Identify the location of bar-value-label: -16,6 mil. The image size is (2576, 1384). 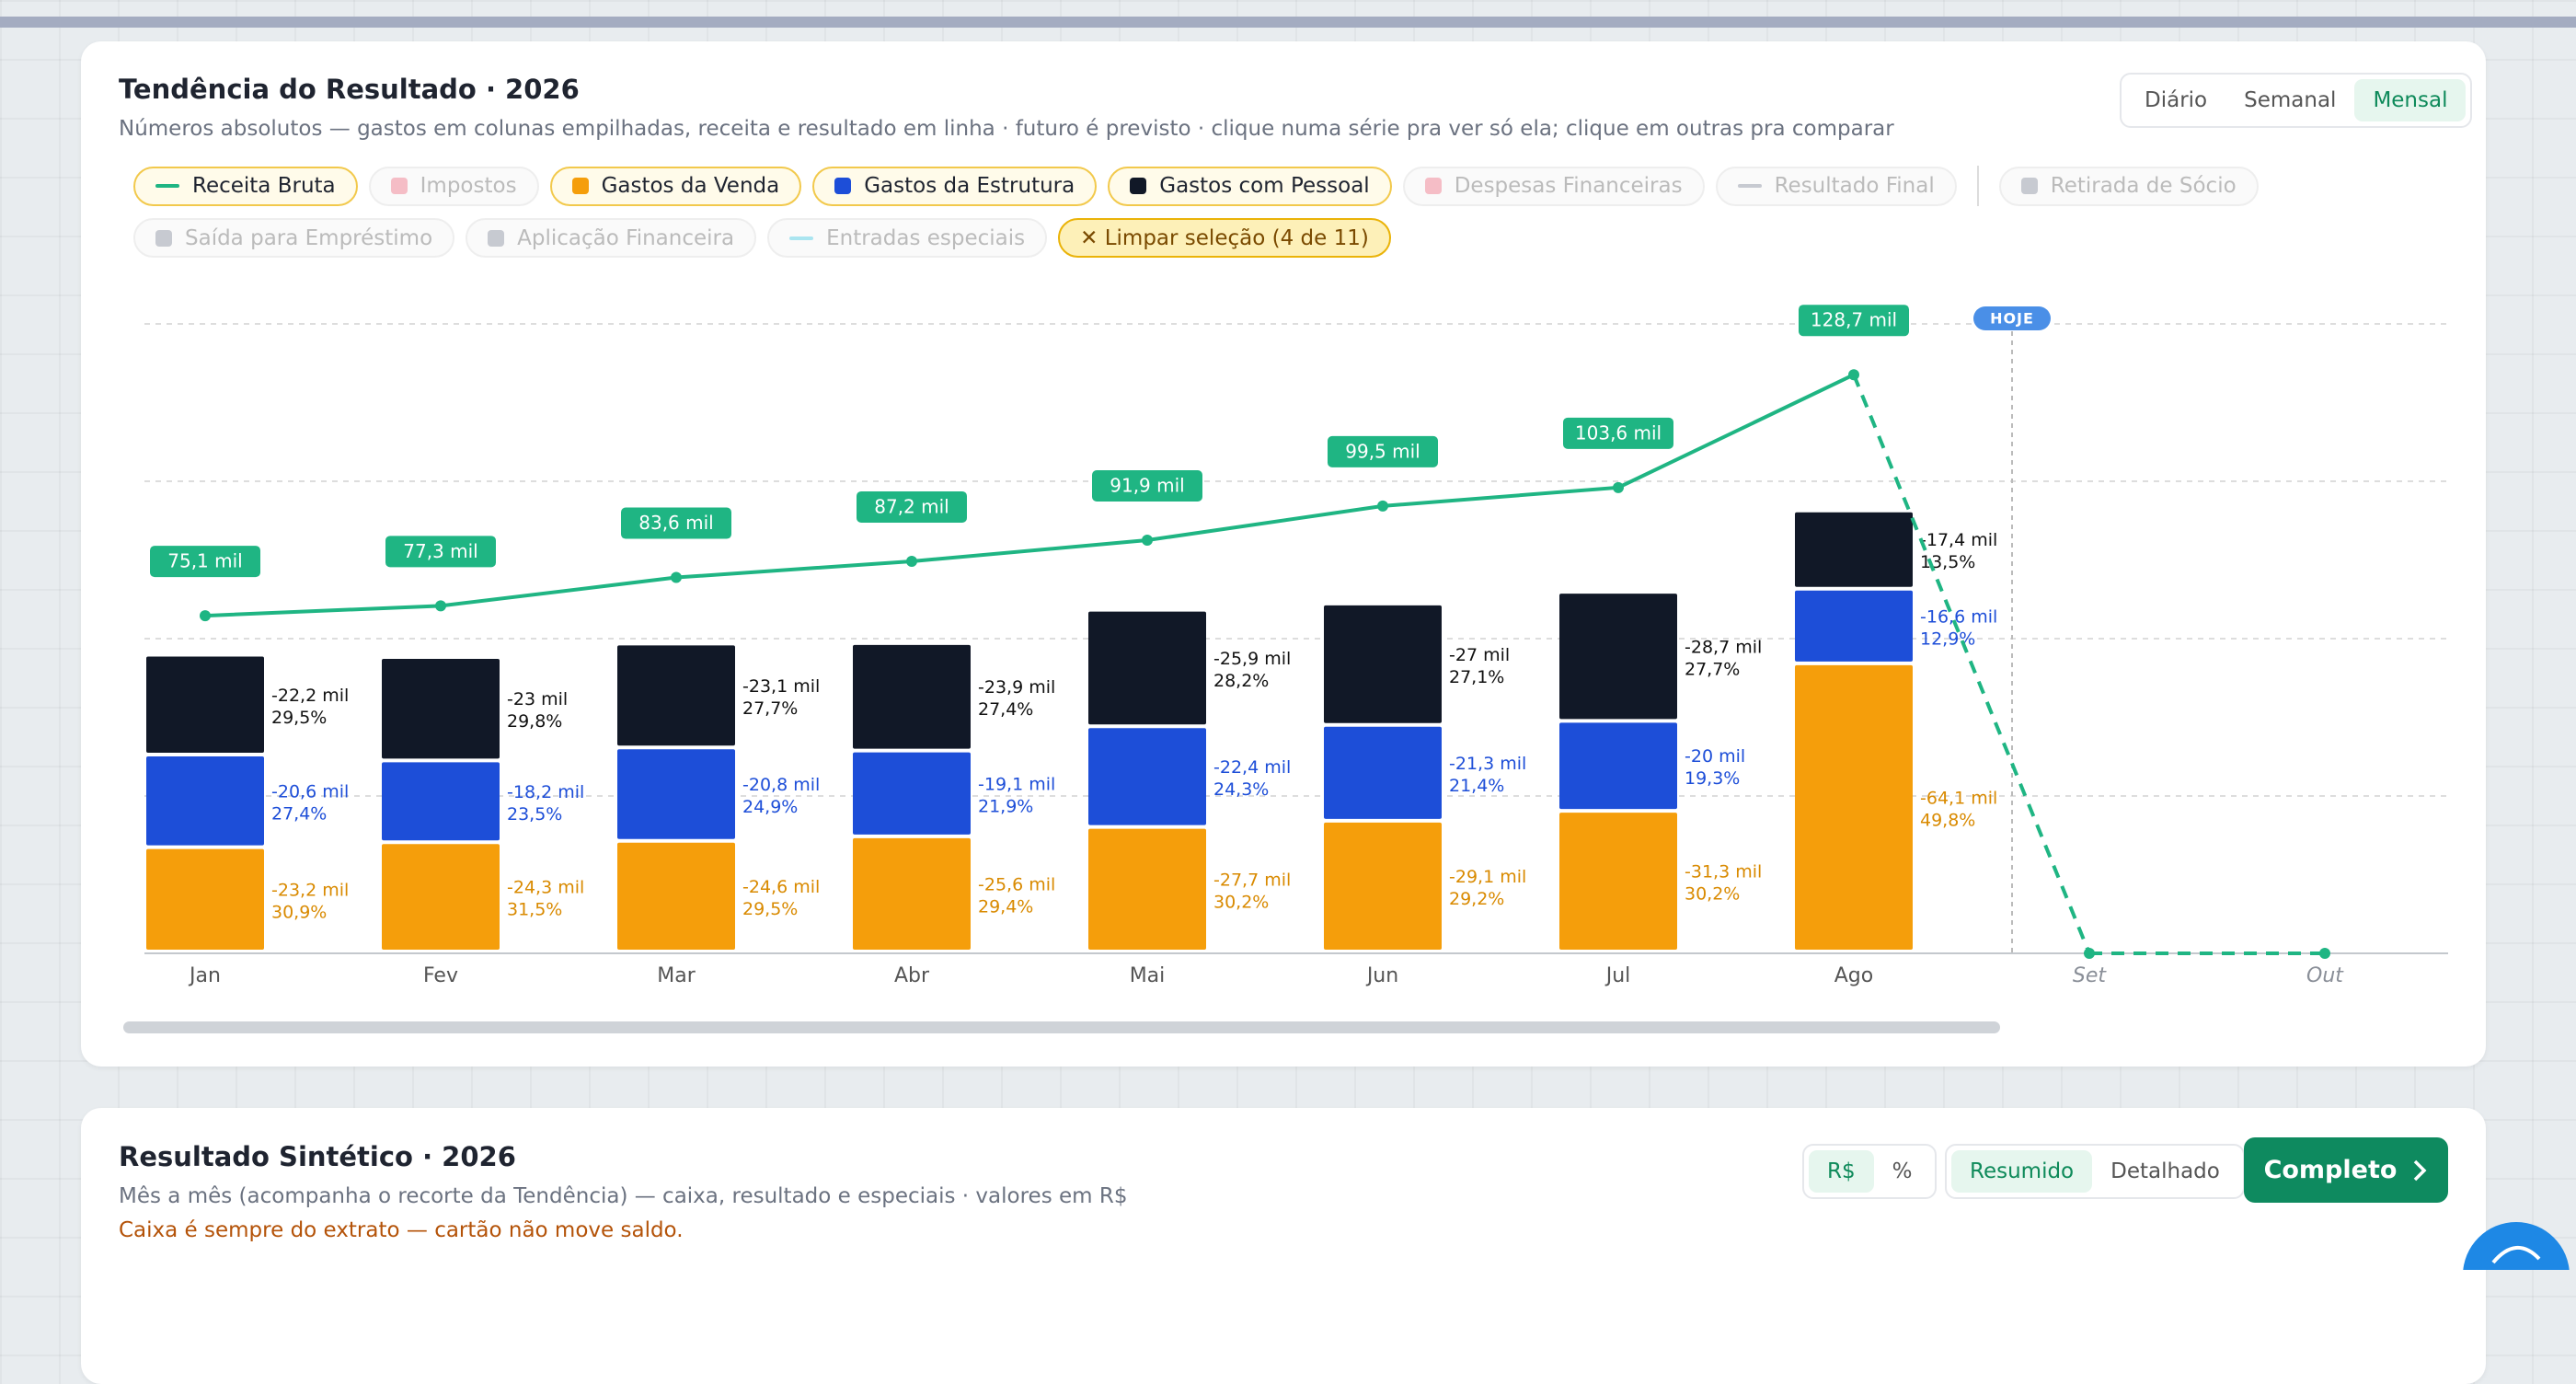
(1959, 616).